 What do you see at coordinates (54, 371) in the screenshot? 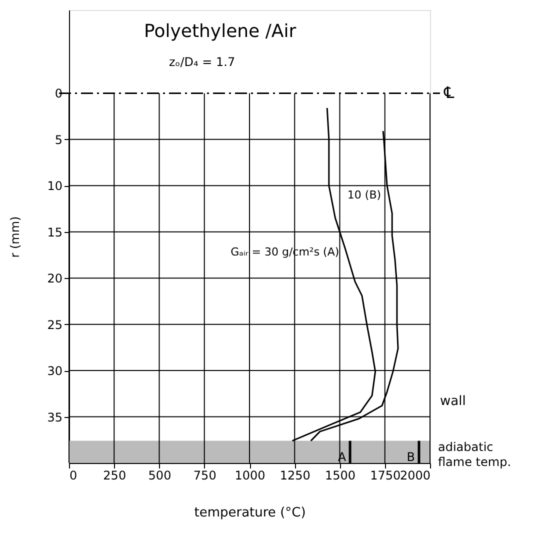
I see `y-tick-label: 30` at bounding box center [54, 371].